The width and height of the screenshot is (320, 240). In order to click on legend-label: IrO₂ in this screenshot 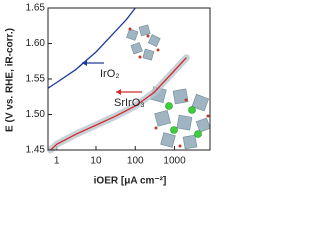, I will do `click(110, 74)`.